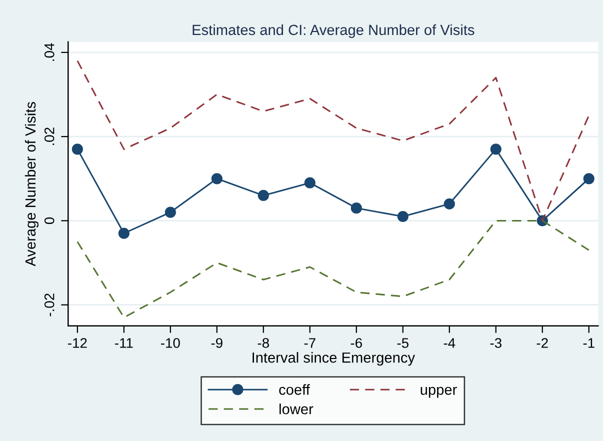  I want to click on x-tick-label: -12, so click(77, 343).